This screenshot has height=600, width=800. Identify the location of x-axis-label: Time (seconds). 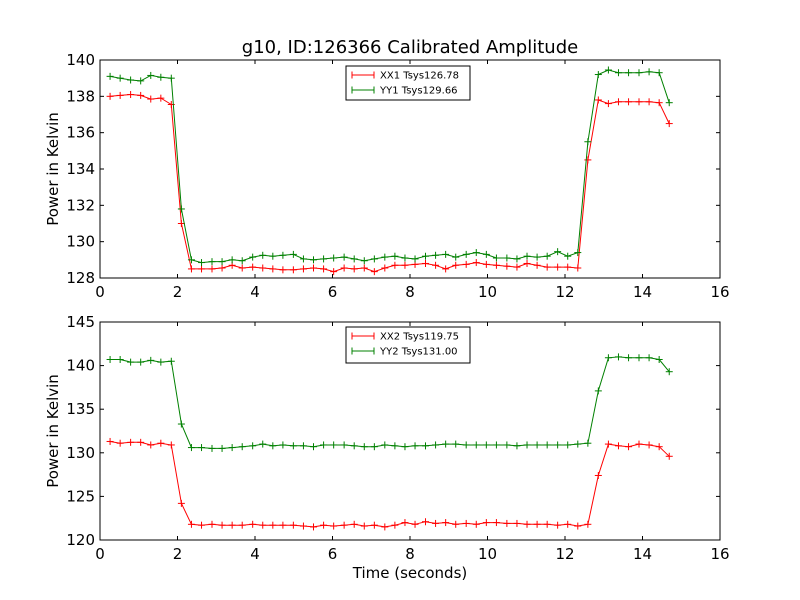
(410, 573).